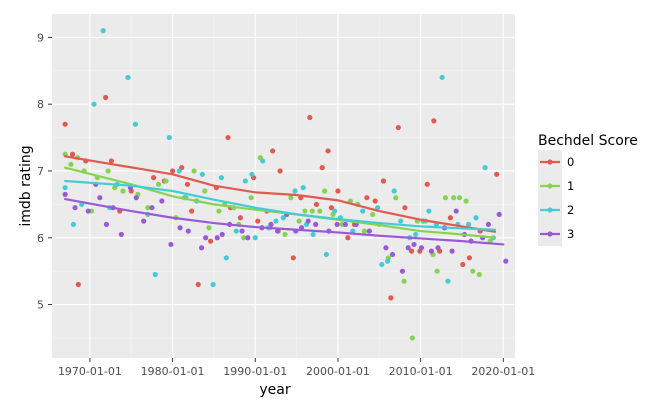  Describe the element at coordinates (556, 234) in the screenshot. I see `legend-item-3: 3` at that location.